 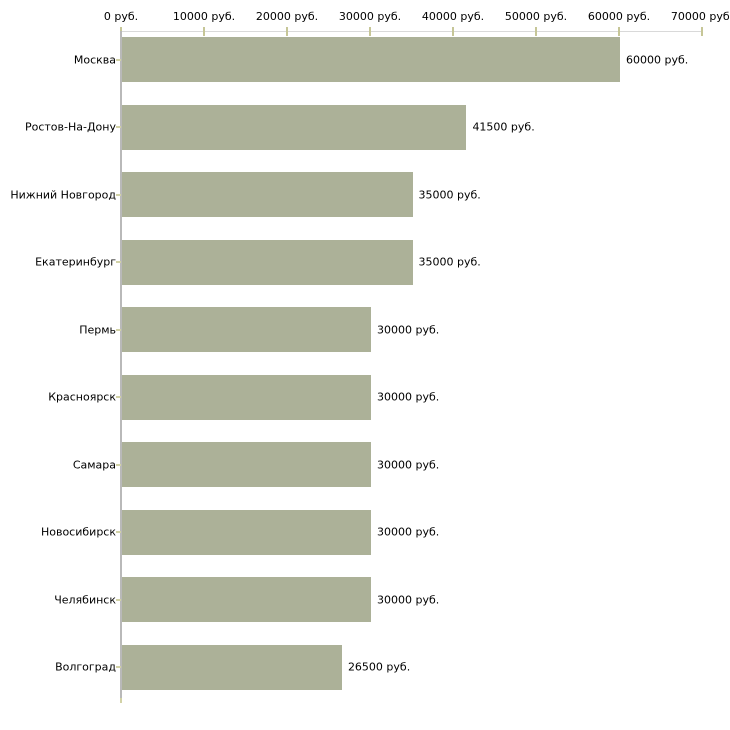 What do you see at coordinates (503, 127) in the screenshot?
I see `value-label: 41500 руб.` at bounding box center [503, 127].